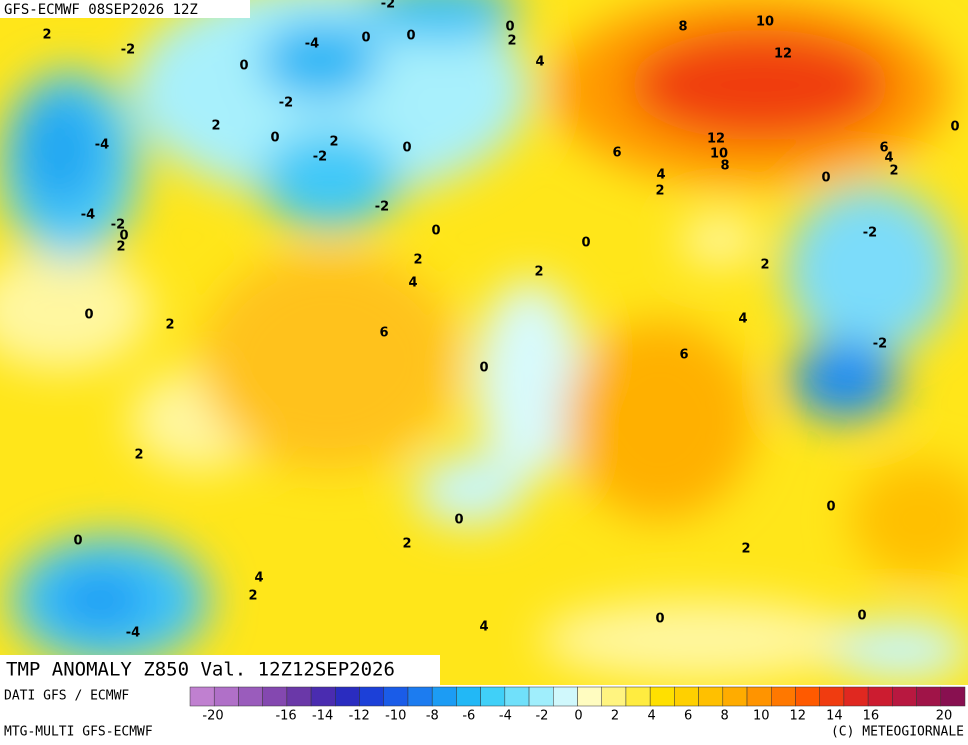 This screenshot has height=745, width=968. What do you see at coordinates (212, 716) in the screenshot?
I see `legend-label: -20` at bounding box center [212, 716].